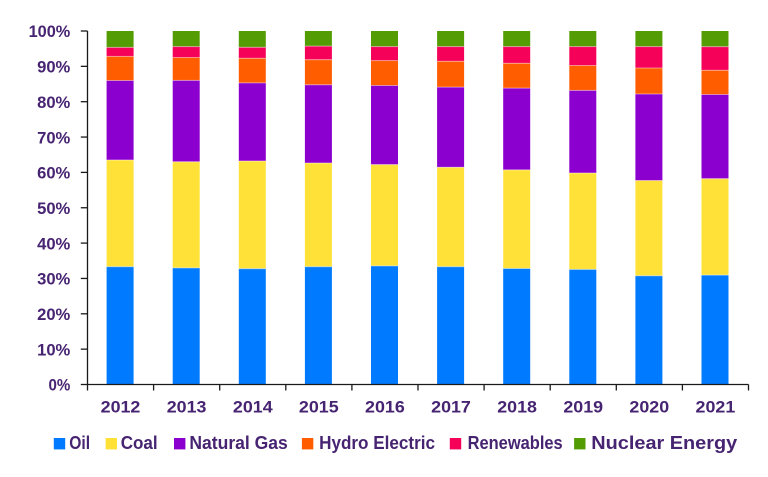 This screenshot has height=477, width=768. I want to click on svg-text: 2013, so click(187, 406).